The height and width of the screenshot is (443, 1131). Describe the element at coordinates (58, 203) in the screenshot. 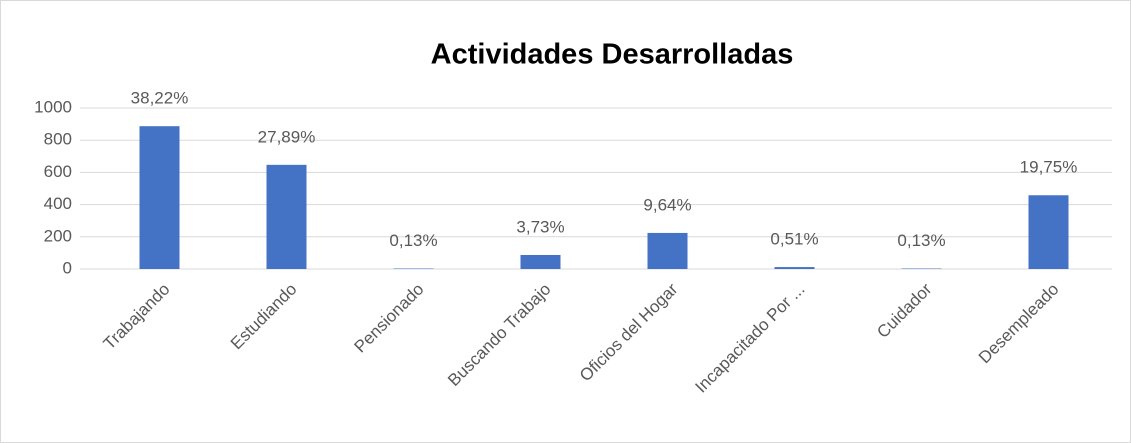

I see `y-tick-label: 400` at that location.